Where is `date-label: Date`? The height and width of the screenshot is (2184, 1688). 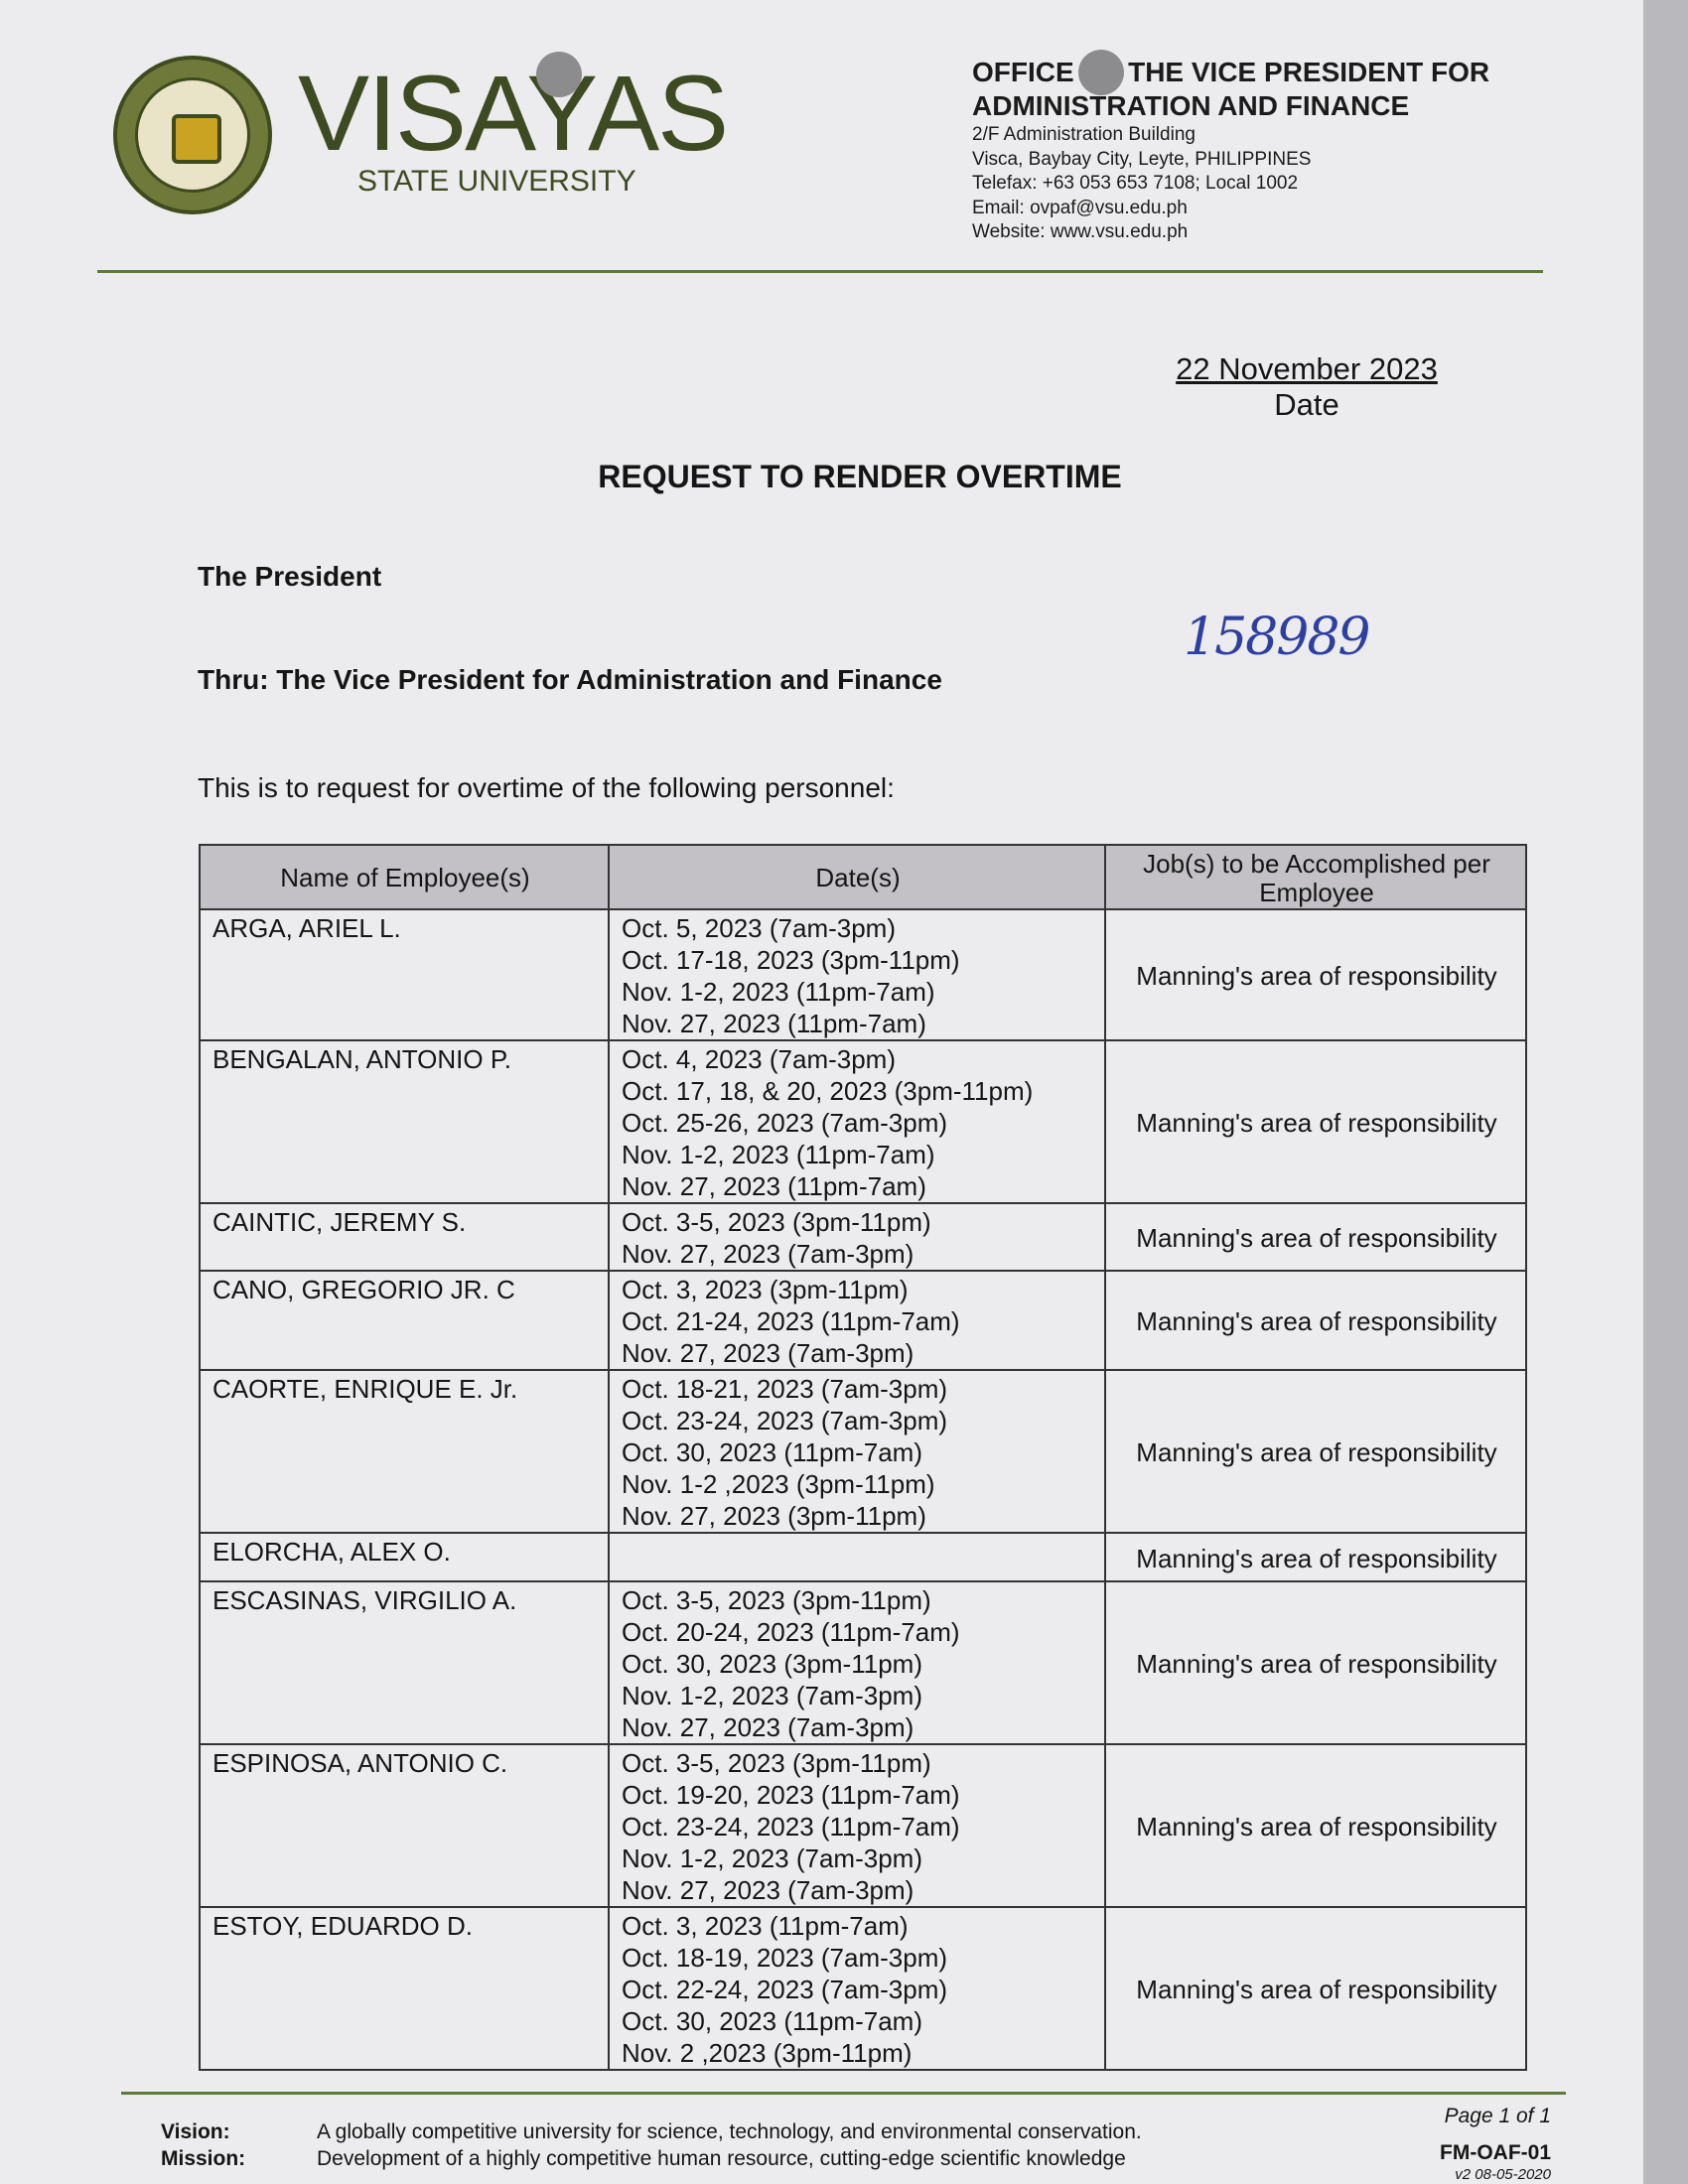 date-label: Date is located at coordinates (1306, 404).